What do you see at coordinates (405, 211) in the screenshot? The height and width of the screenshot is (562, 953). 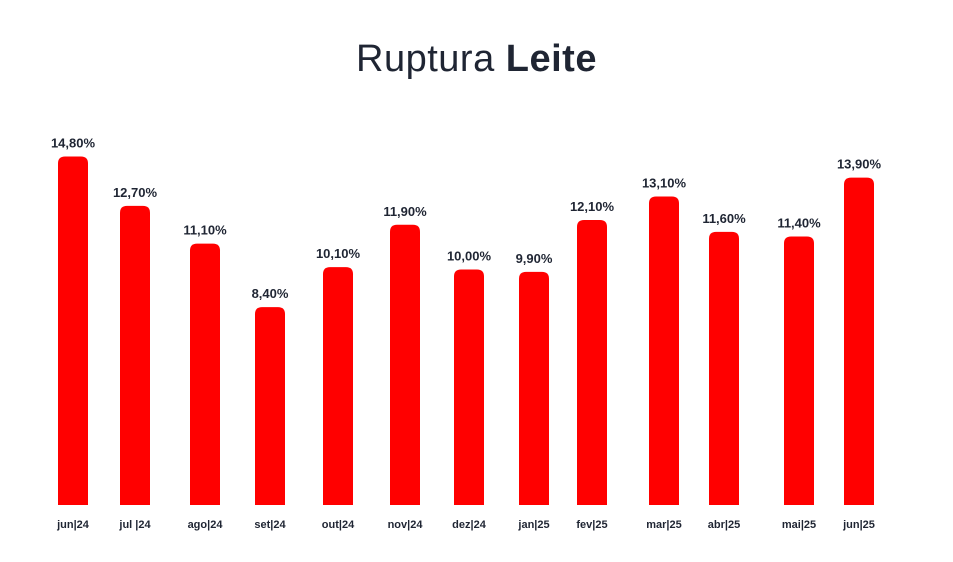 I see `value-label-6: 11,90%` at bounding box center [405, 211].